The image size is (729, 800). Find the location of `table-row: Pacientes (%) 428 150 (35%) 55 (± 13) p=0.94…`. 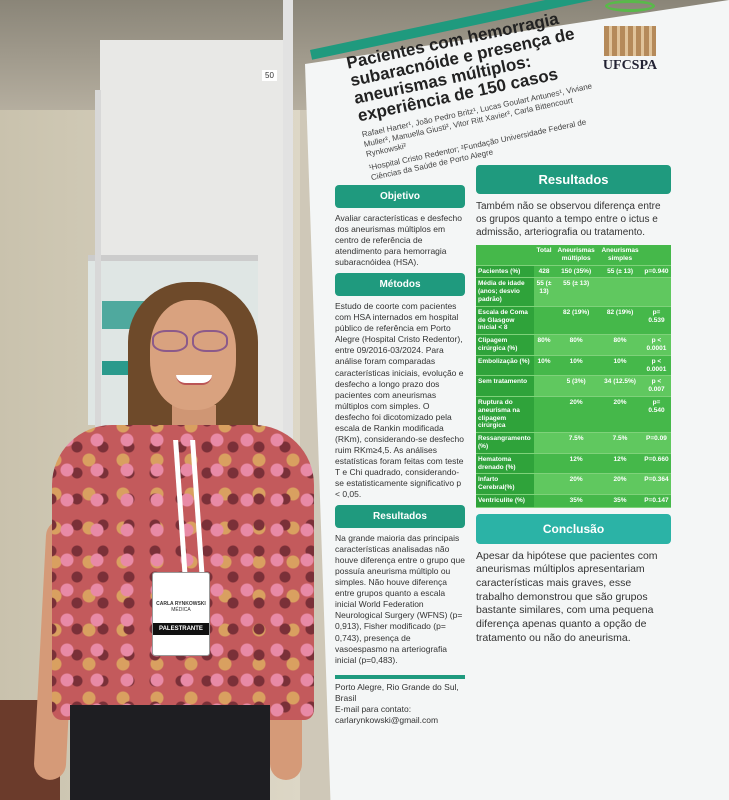

table-row: Pacientes (%) 428 150 (35%) 55 (± 13) p=0.94… is located at coordinates (573, 272).